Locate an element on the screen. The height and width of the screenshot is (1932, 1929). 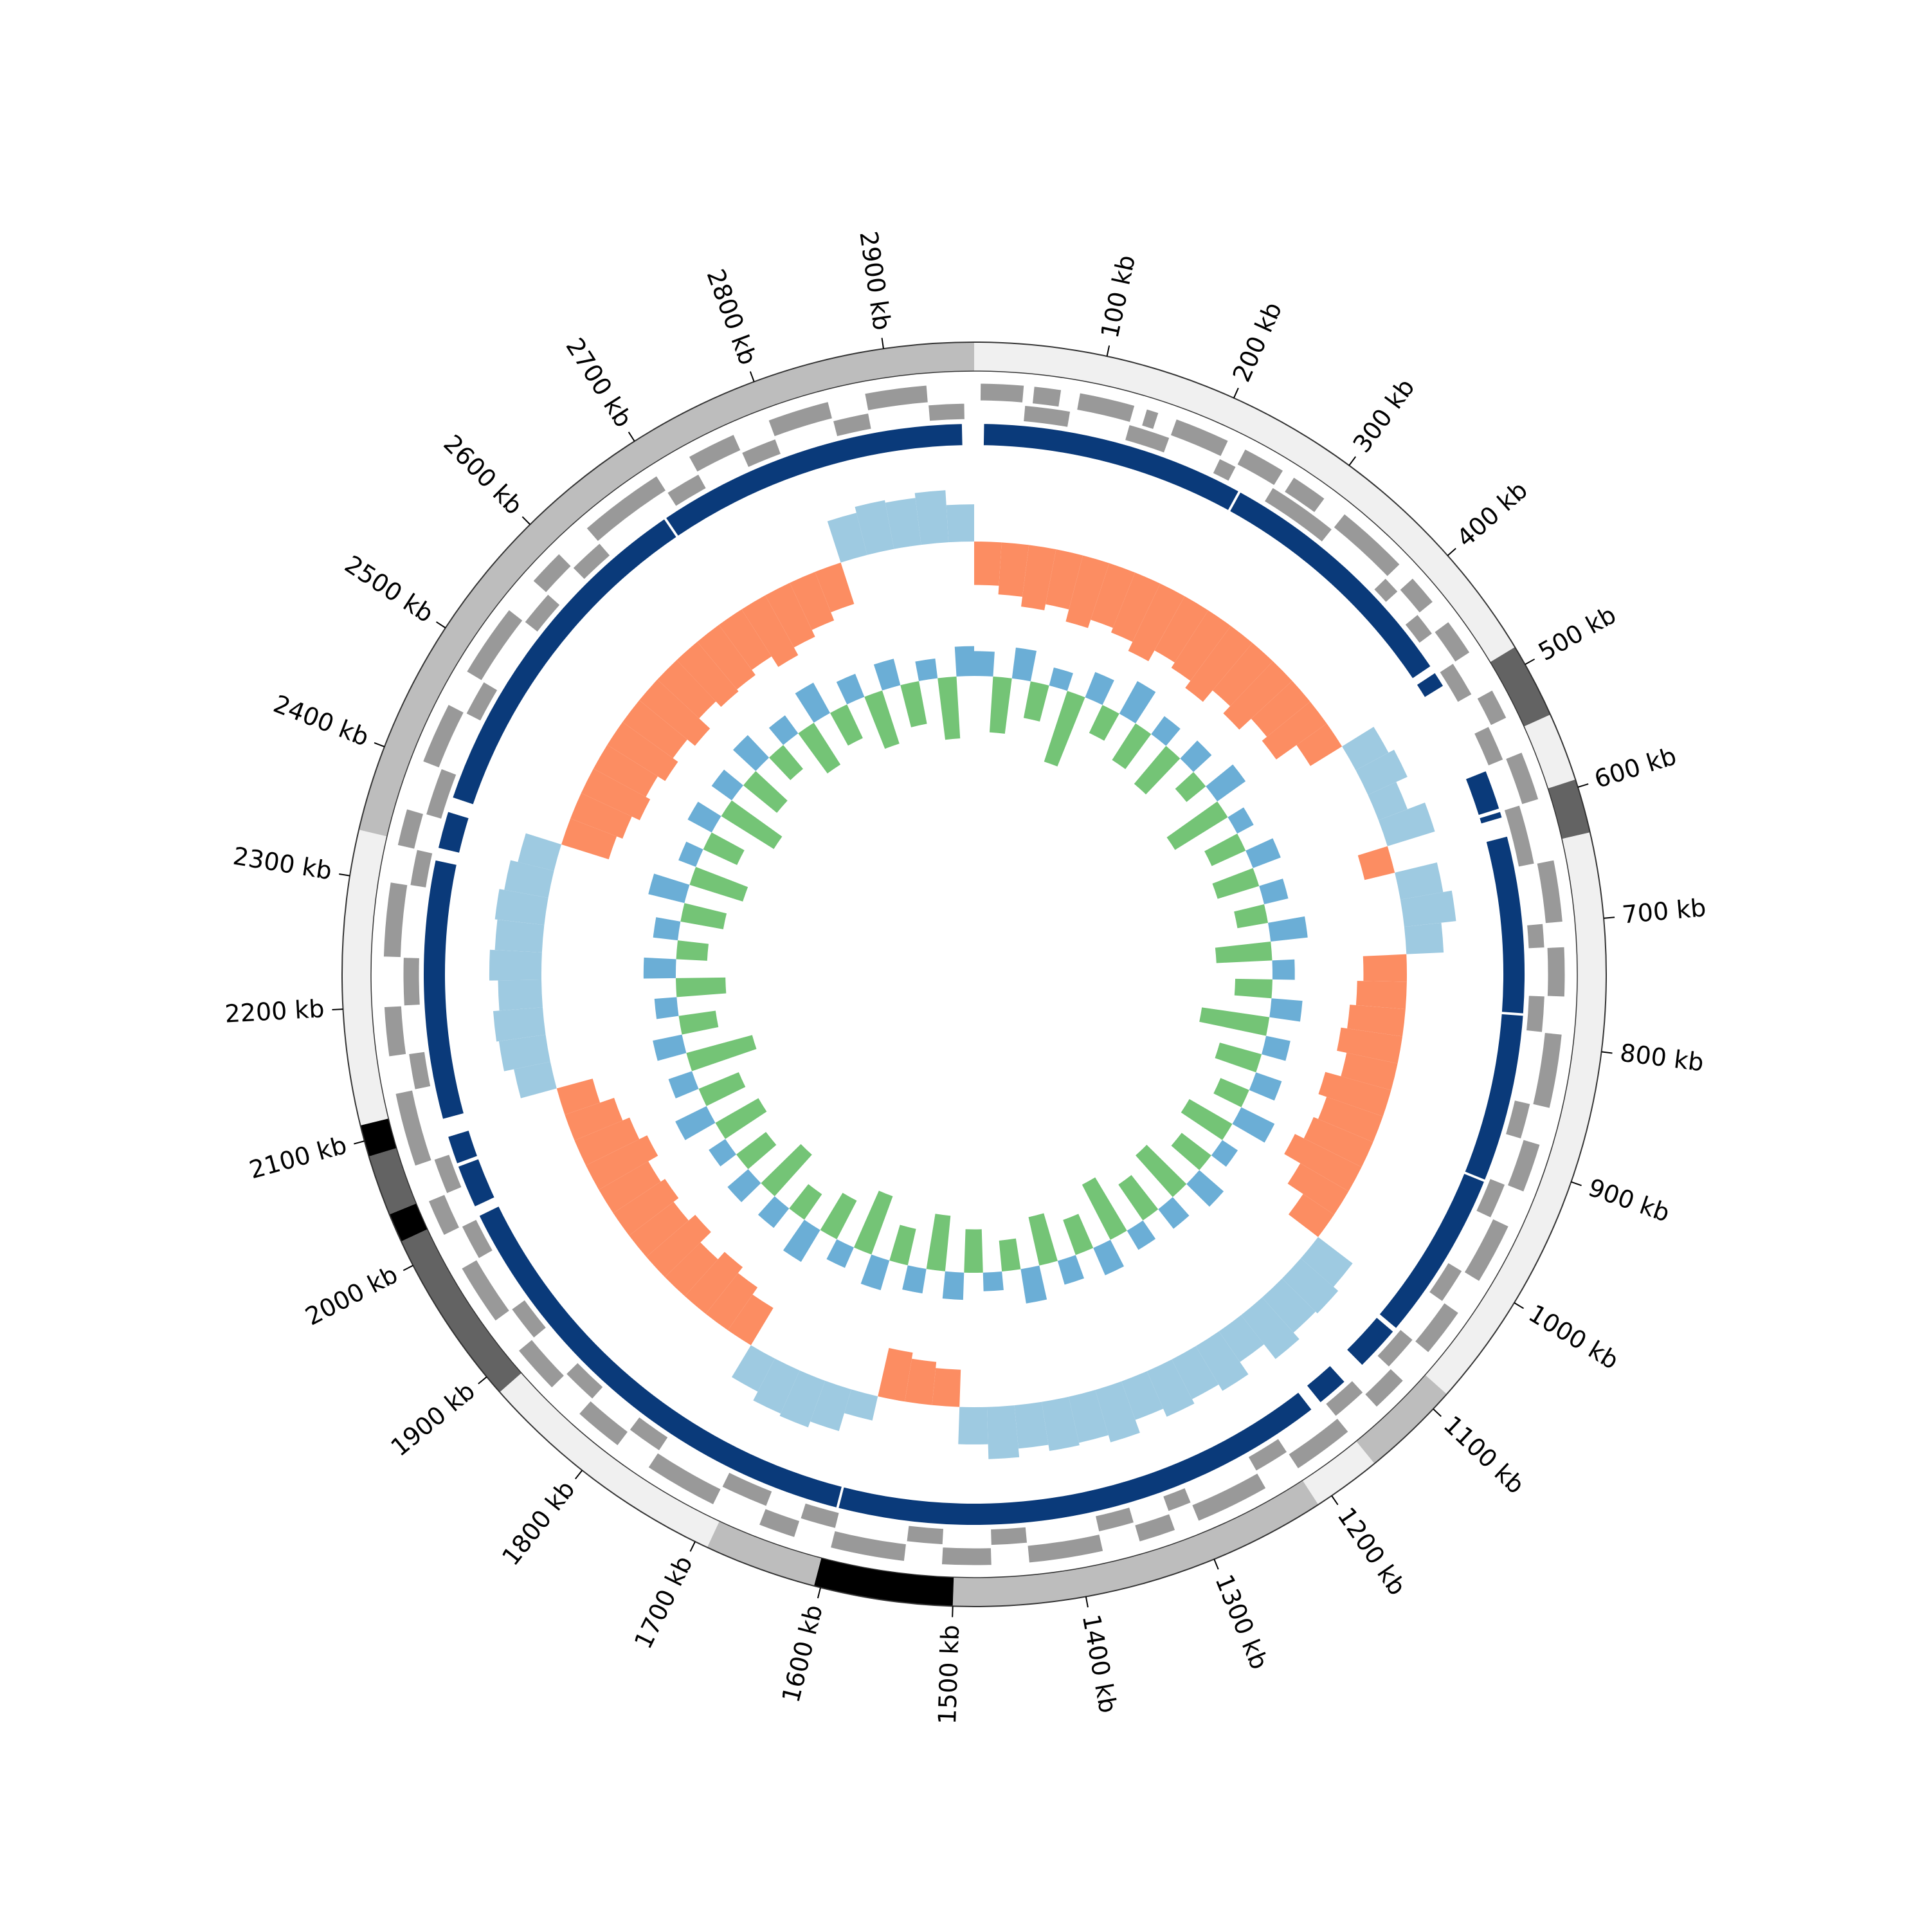
tick-label: 1300 kb is located at coordinates (1241, 1622).